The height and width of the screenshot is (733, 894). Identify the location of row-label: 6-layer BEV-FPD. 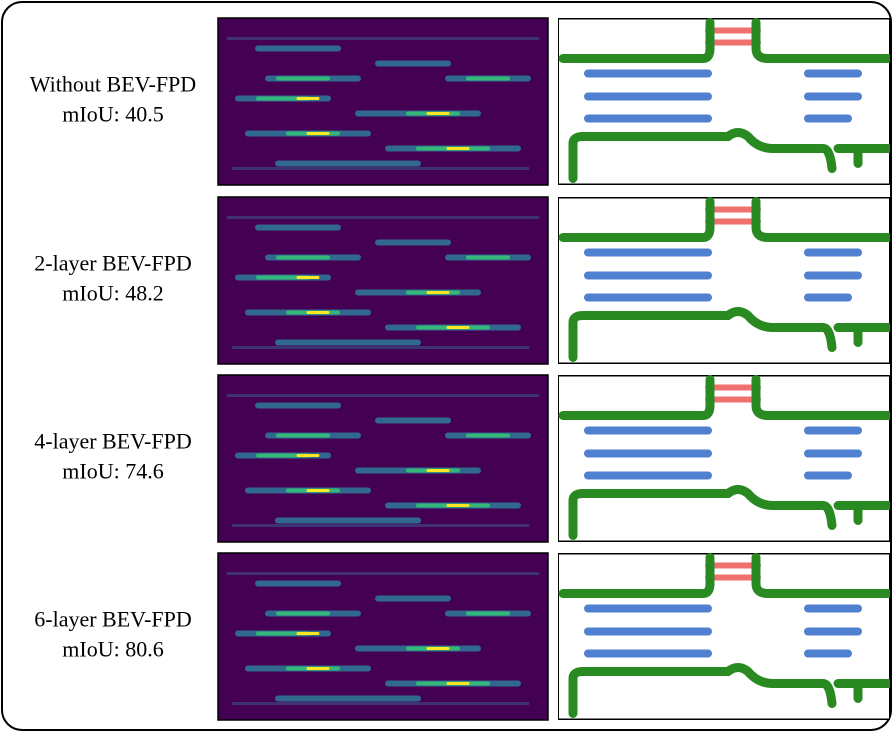
(112, 619).